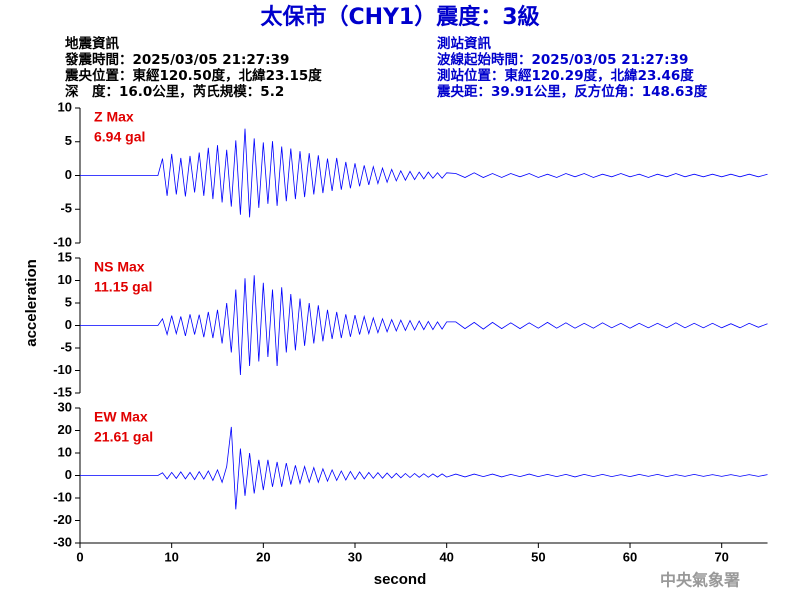 The height and width of the screenshot is (600, 800). What do you see at coordinates (400, 579) in the screenshot?
I see `x-axis-label: second` at bounding box center [400, 579].